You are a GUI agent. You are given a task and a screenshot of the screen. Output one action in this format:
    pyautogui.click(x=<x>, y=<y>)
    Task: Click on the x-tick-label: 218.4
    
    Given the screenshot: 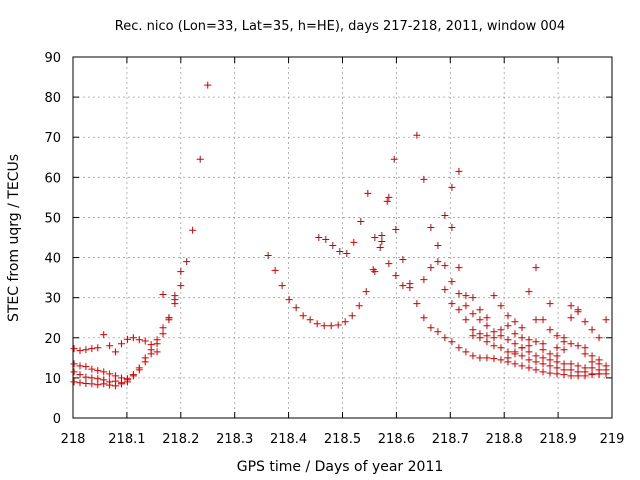 What is the action you would take?
    pyautogui.click(x=288, y=439)
    